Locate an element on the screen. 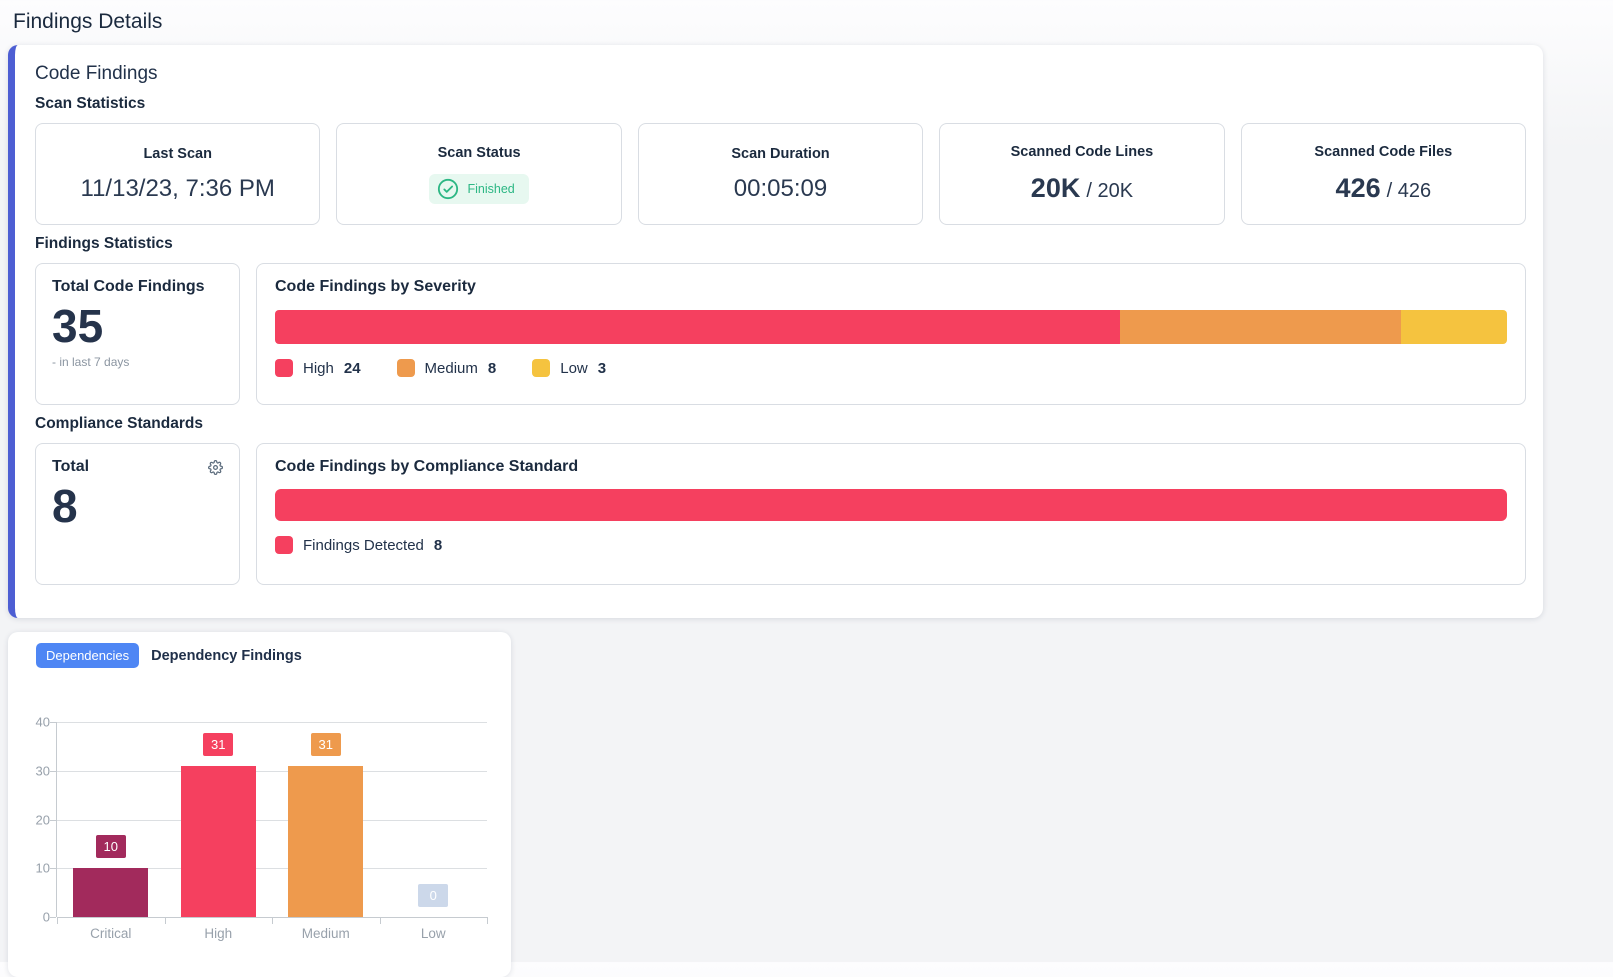 The height and width of the screenshot is (977, 1613). compliance-total-card: Total 8 is located at coordinates (137, 514).